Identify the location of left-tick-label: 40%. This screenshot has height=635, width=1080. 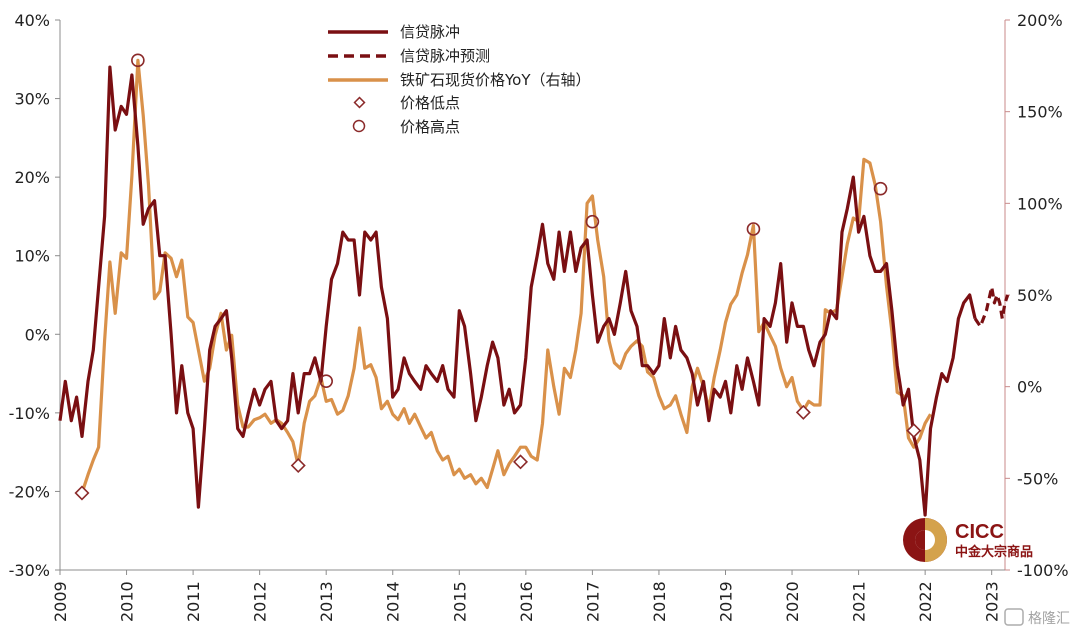
(32, 20).